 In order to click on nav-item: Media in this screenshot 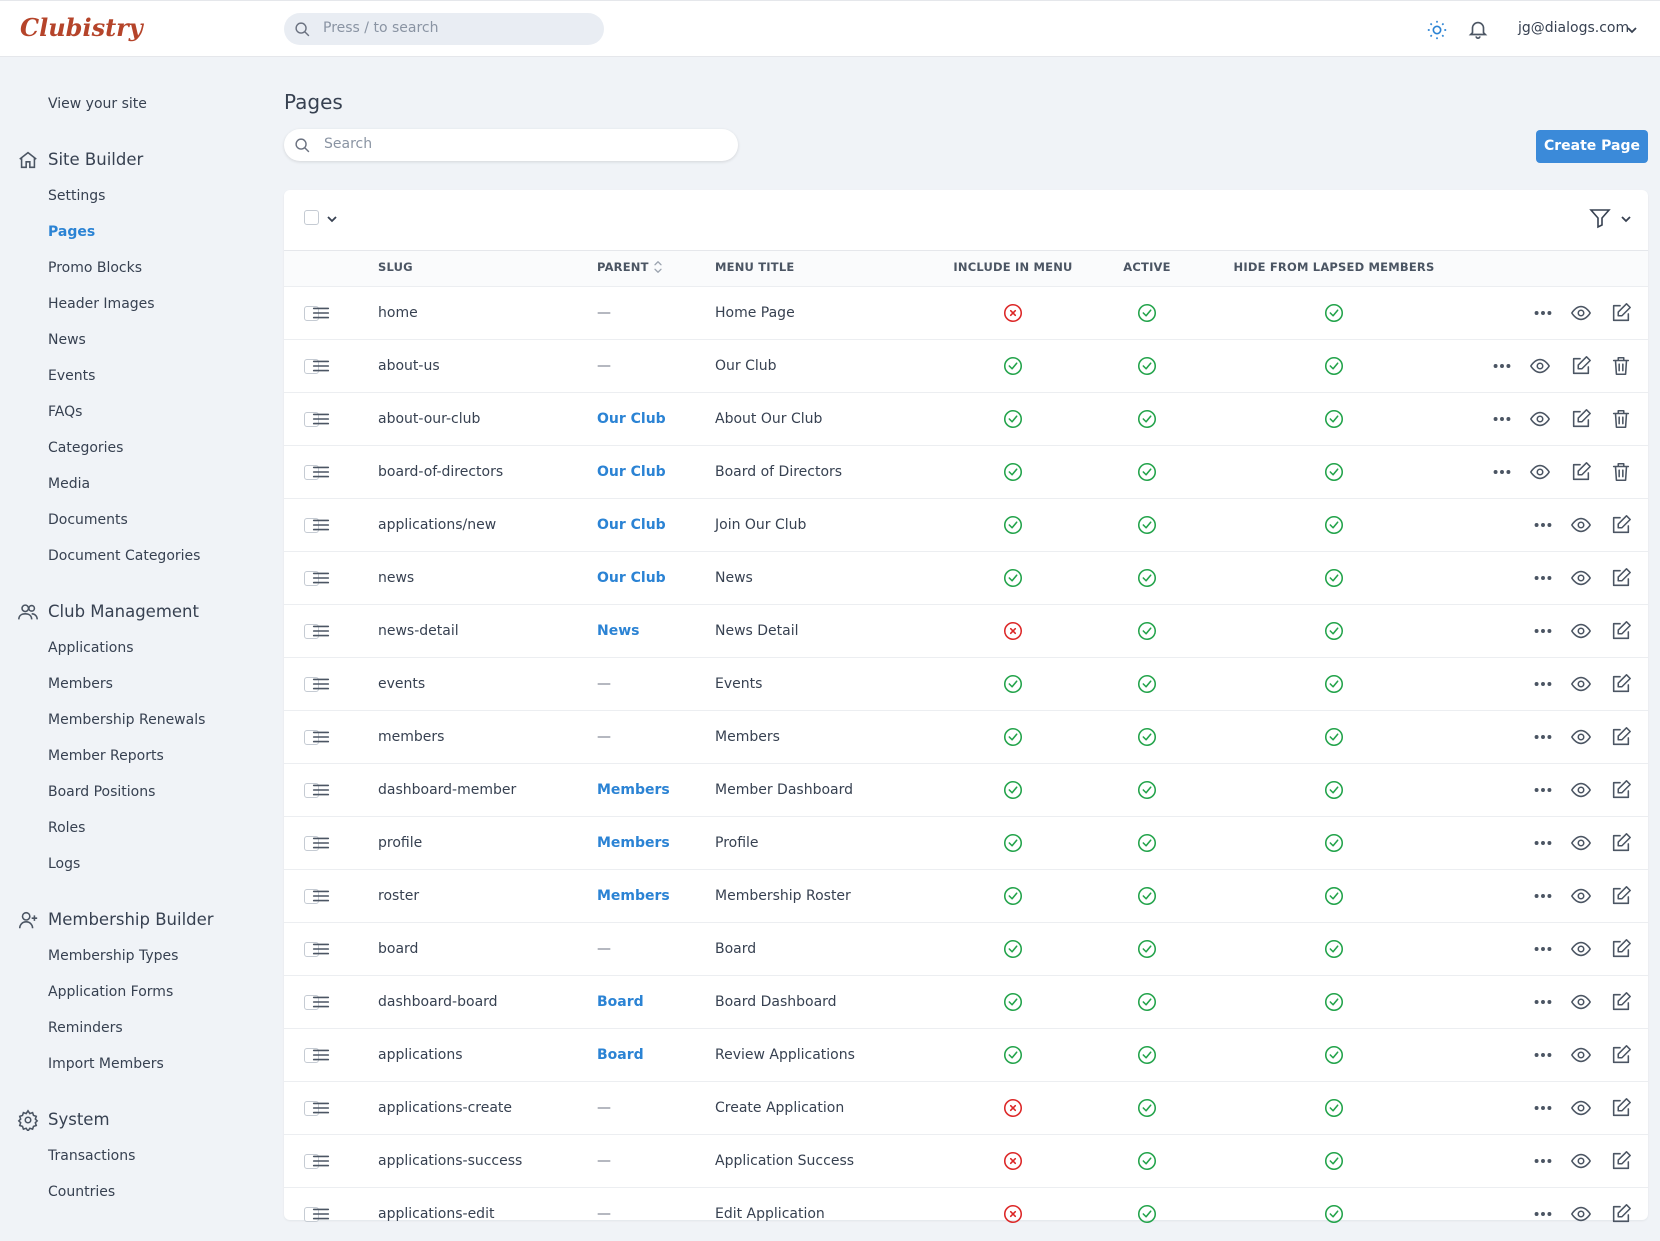, I will do `click(69, 484)`.